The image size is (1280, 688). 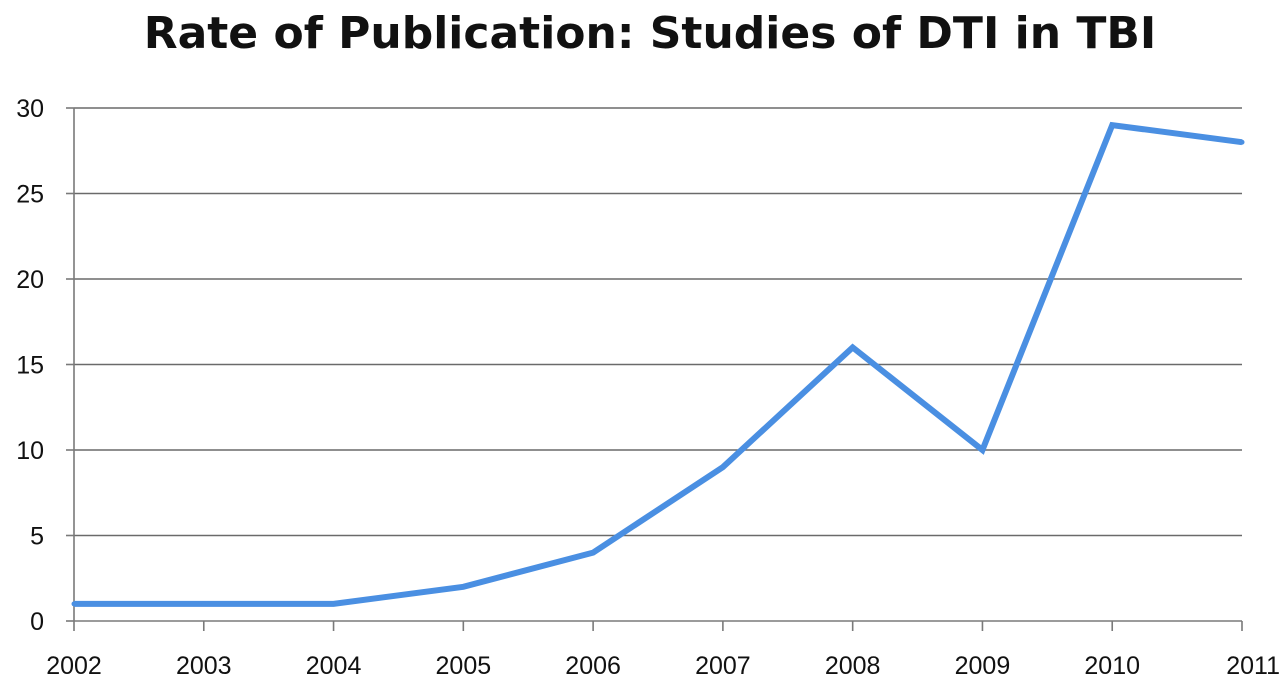 What do you see at coordinates (723, 666) in the screenshot?
I see `x-tick-label: 2007` at bounding box center [723, 666].